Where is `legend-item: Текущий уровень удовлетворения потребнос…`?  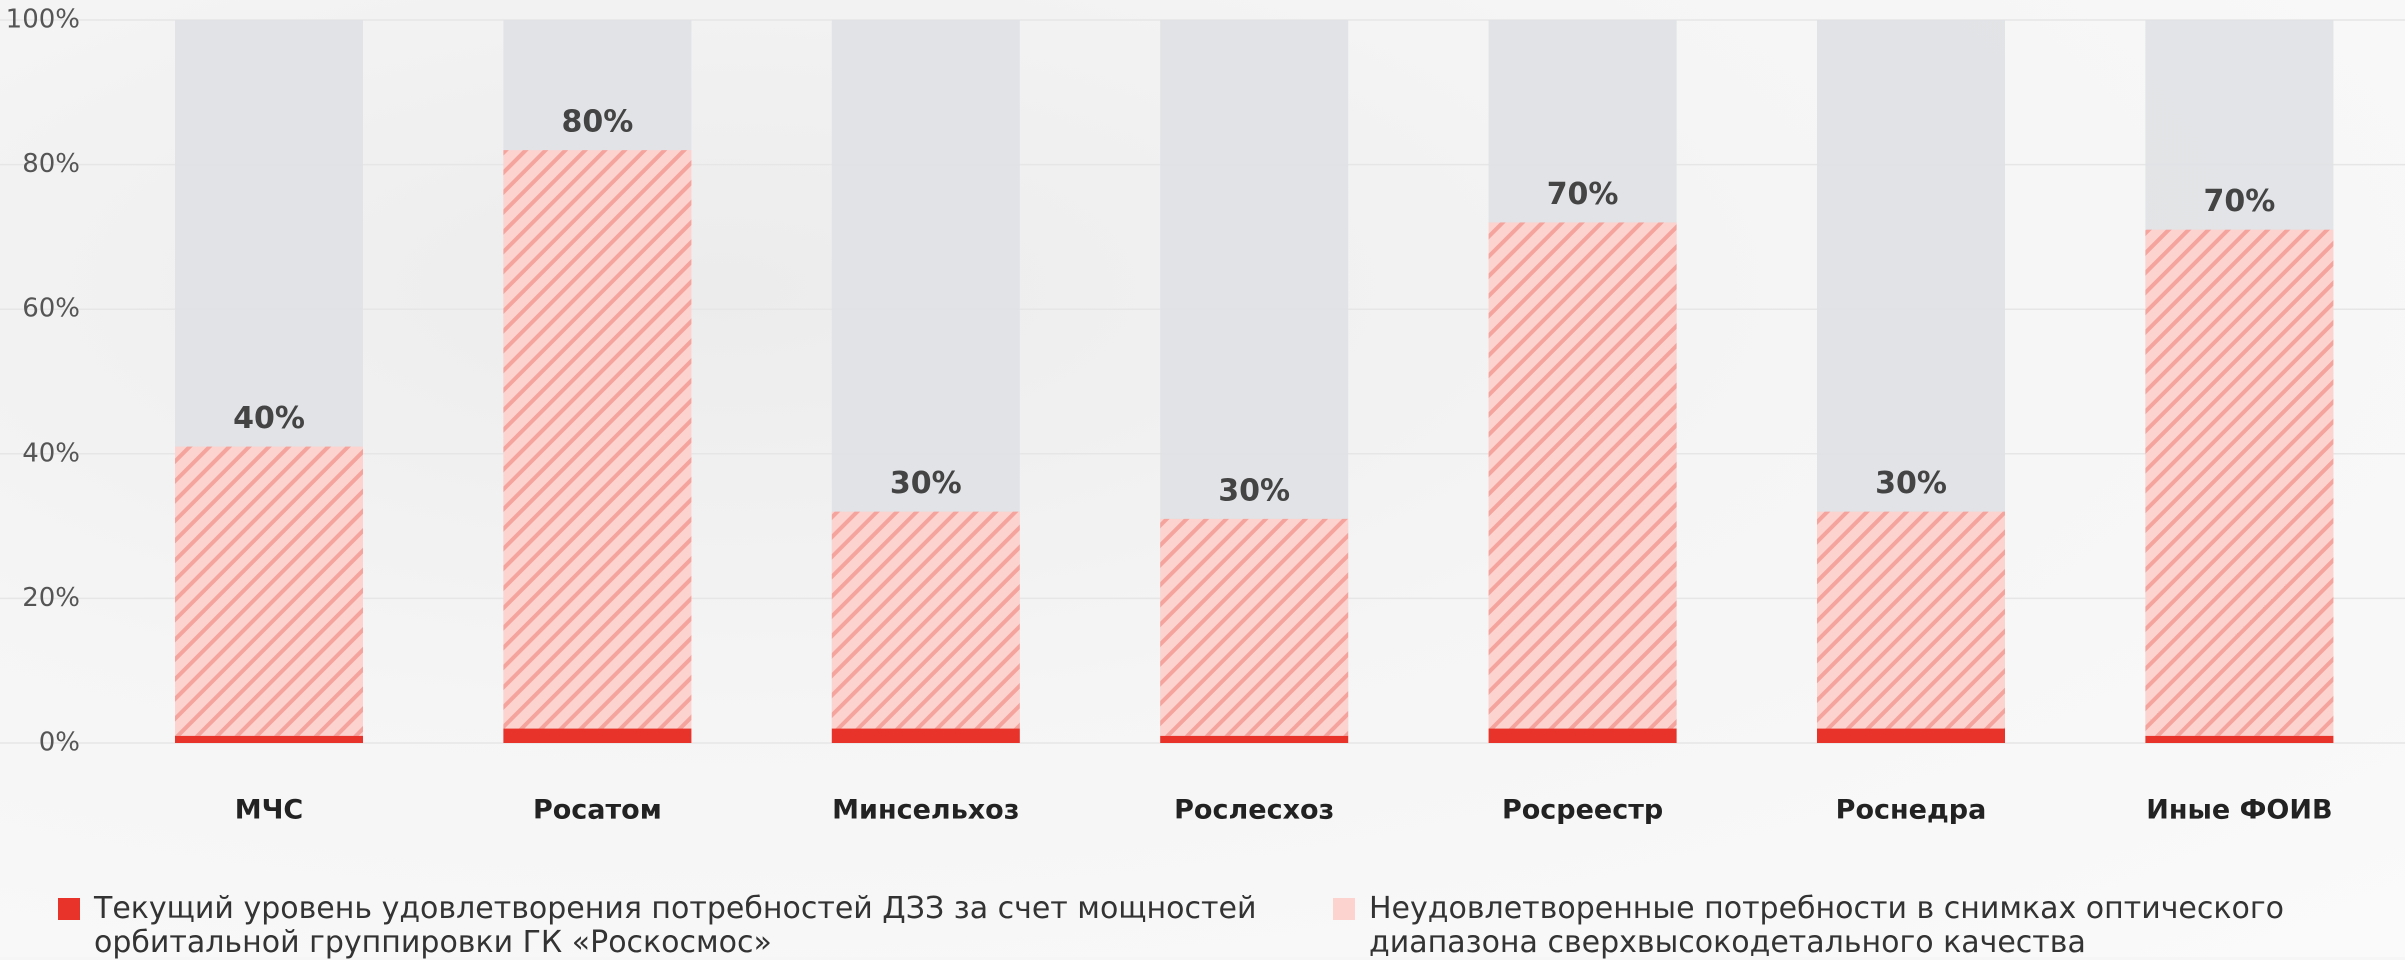
legend-item: Текущий уровень удовлетворения потребнос… is located at coordinates (658, 926).